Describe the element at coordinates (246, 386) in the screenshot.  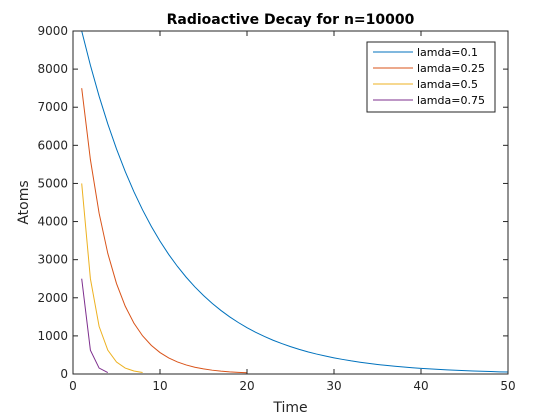
I see `x-tick-label-2: 20` at that location.